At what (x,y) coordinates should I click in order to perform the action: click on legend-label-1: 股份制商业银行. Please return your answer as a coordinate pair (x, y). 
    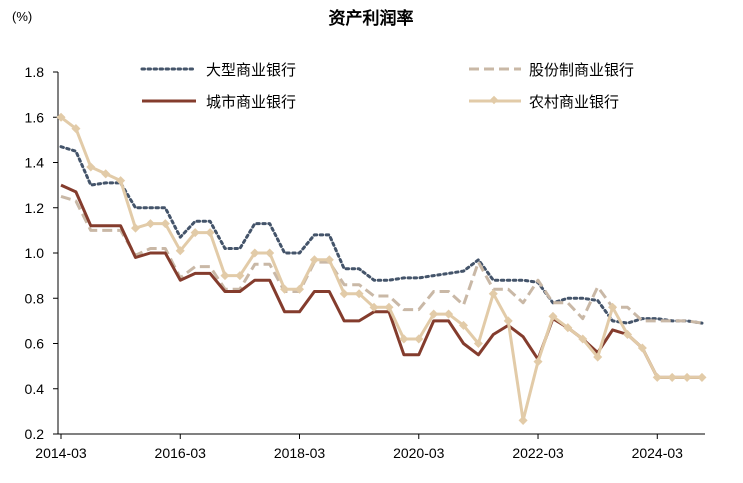
    Looking at the image, I should click on (581, 70).